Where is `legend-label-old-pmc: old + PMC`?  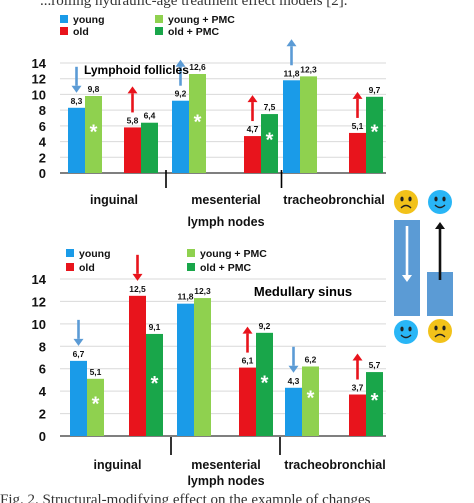 legend-label-old-pmc: old + PMC is located at coordinates (225, 268).